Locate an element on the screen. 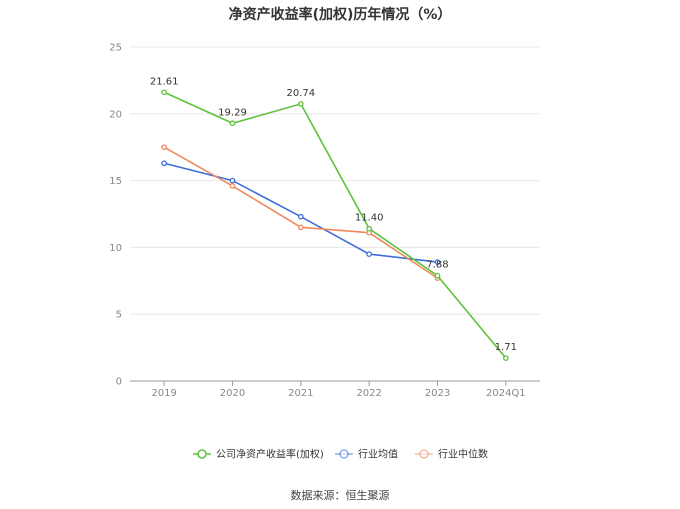  data-label: 7.88 is located at coordinates (437, 265).